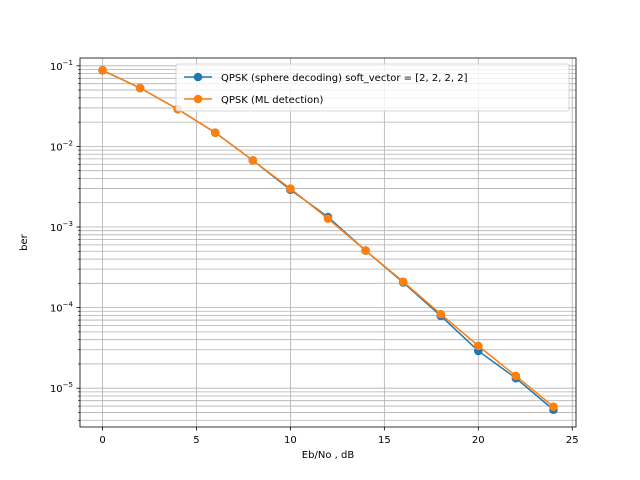 Image resolution: width=640 pixels, height=480 pixels. I want to click on y-tick-exponent: −3, so click(68, 224).